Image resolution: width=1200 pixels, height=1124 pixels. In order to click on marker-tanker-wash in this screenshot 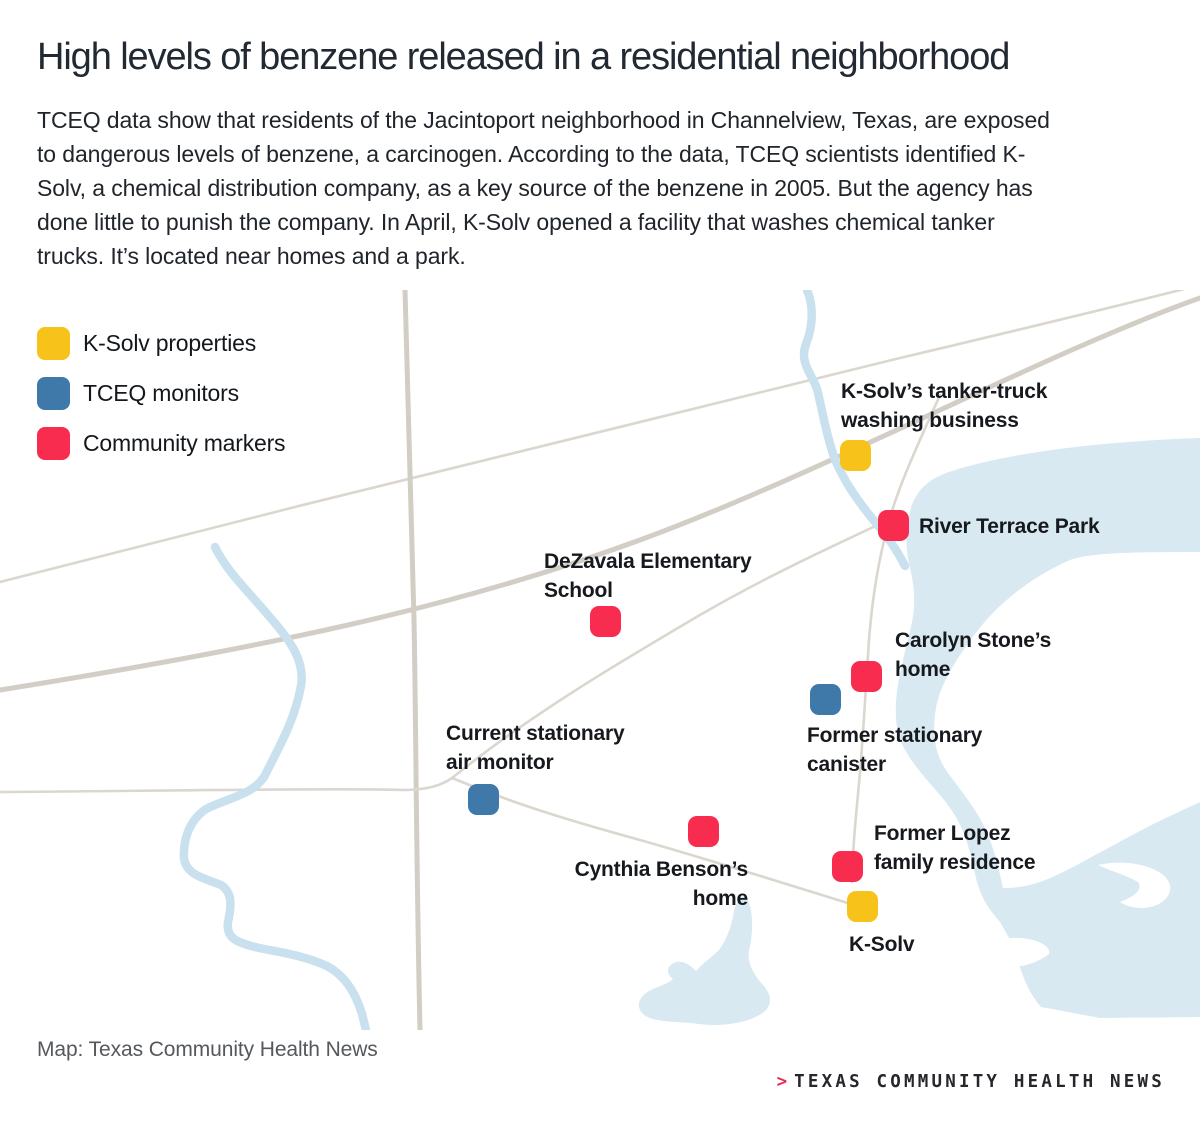, I will do `click(855, 455)`.